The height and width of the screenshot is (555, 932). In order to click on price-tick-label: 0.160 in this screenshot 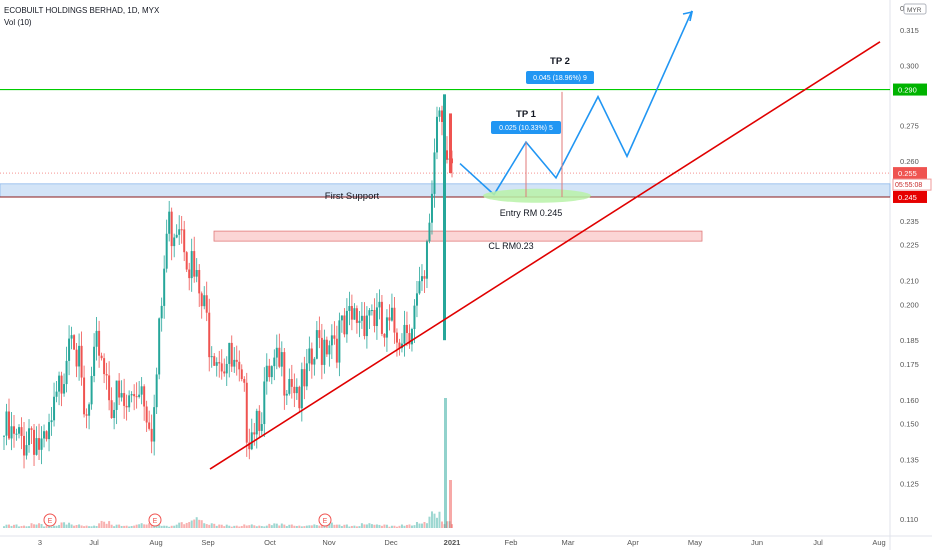, I will do `click(909, 400)`.